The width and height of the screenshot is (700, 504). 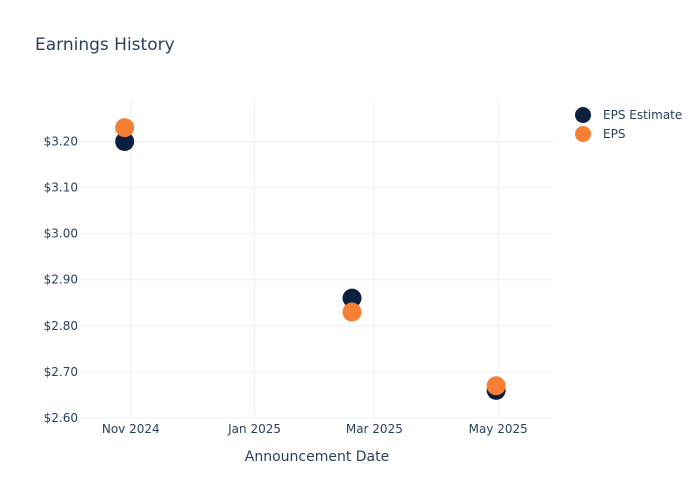 I want to click on x-axis-label: Announcement Date, so click(x=317, y=457).